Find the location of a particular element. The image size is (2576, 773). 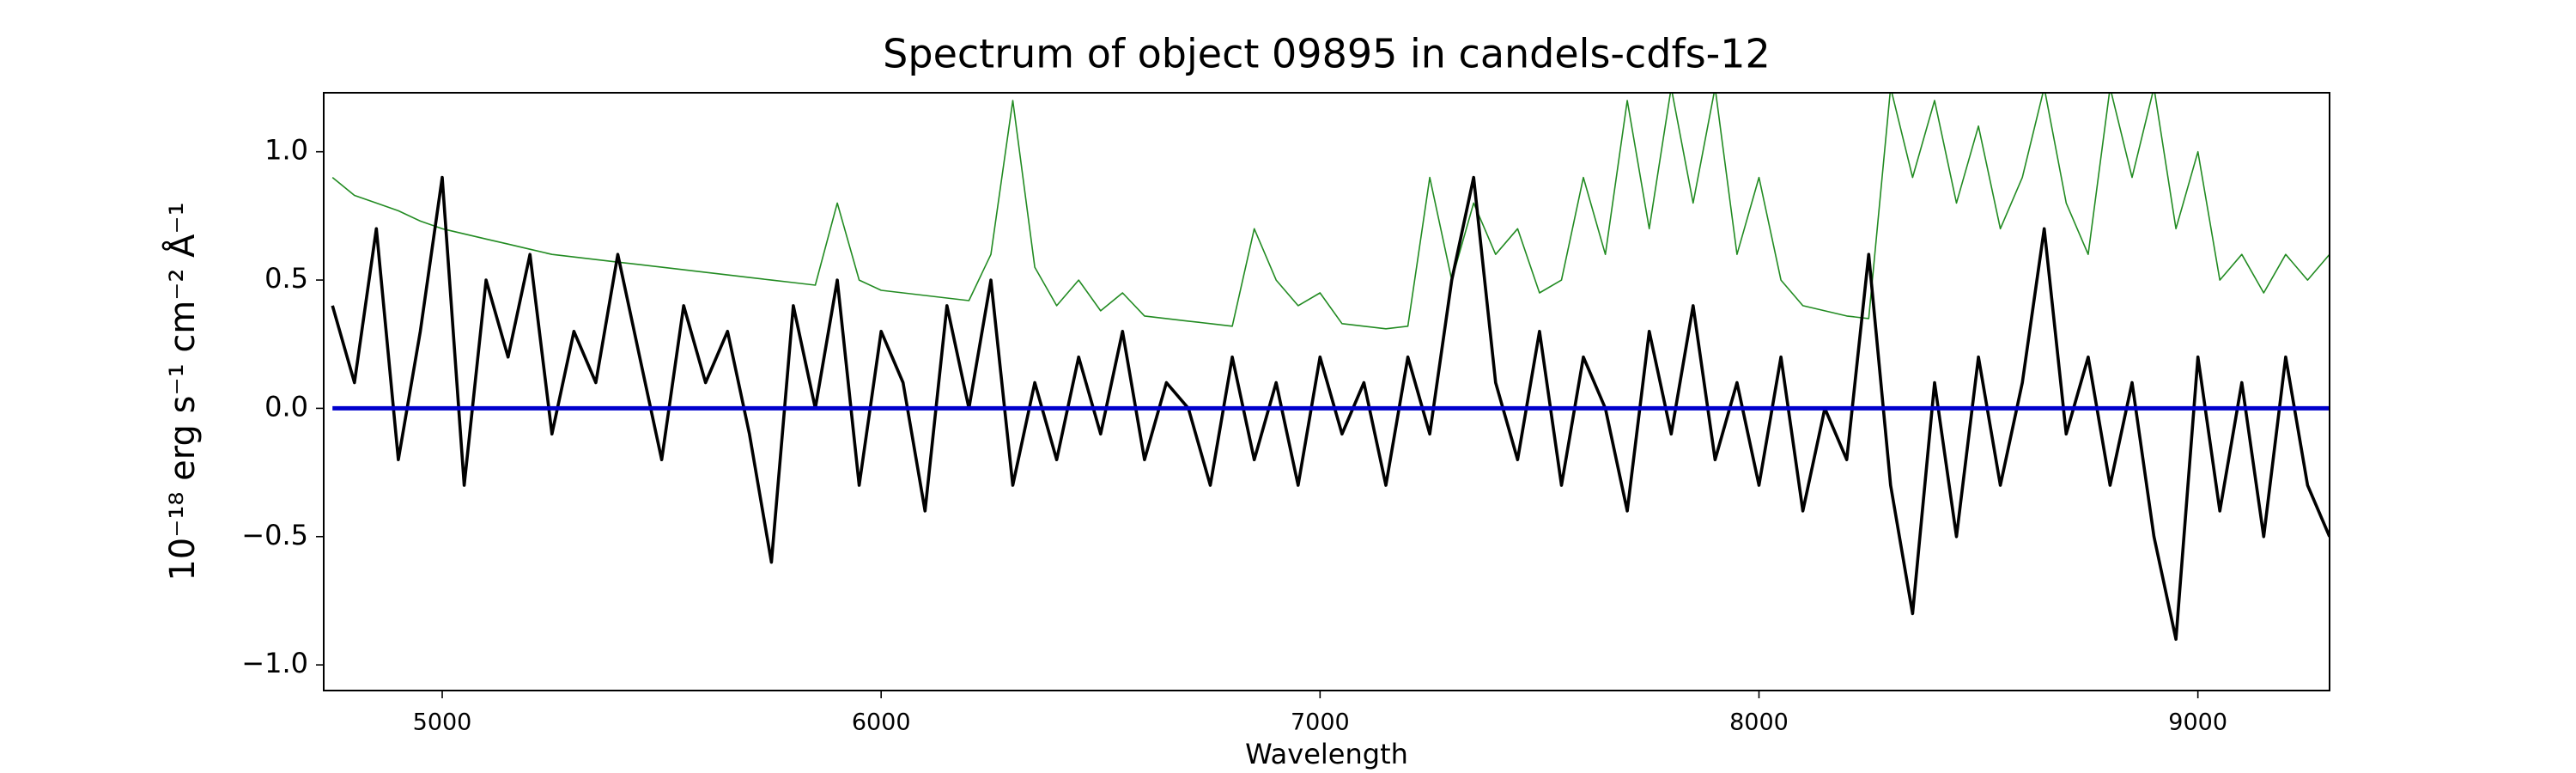

y-axis-label: 10⁻¹⁸ erg s⁻¹ cm⁻² Å⁻¹ is located at coordinates (182, 391).